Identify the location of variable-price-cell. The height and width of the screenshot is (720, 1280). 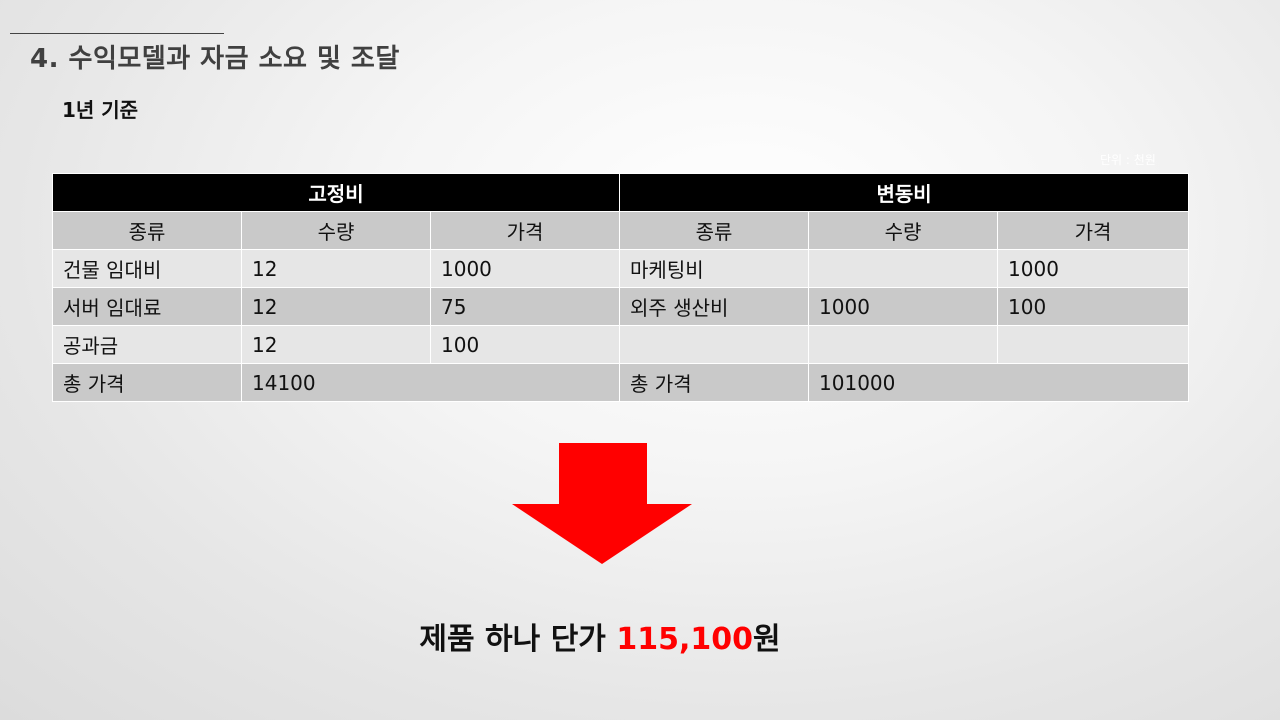
(1093, 344).